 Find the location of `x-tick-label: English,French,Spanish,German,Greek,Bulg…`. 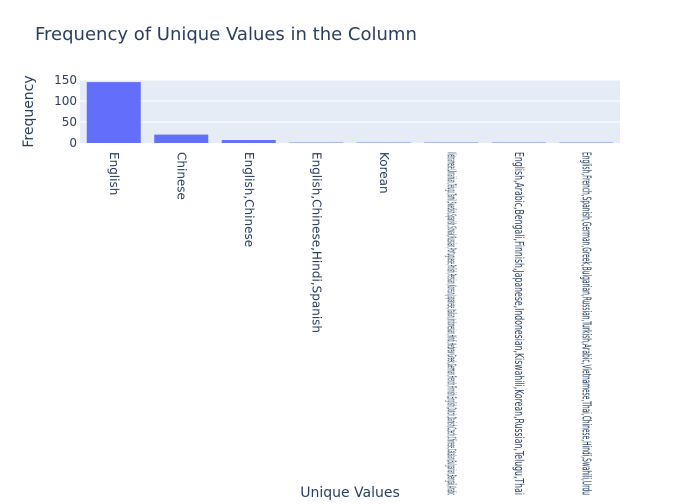

x-tick-label: English,French,Spanish,German,Greek,Bulg… is located at coordinates (586, 323).